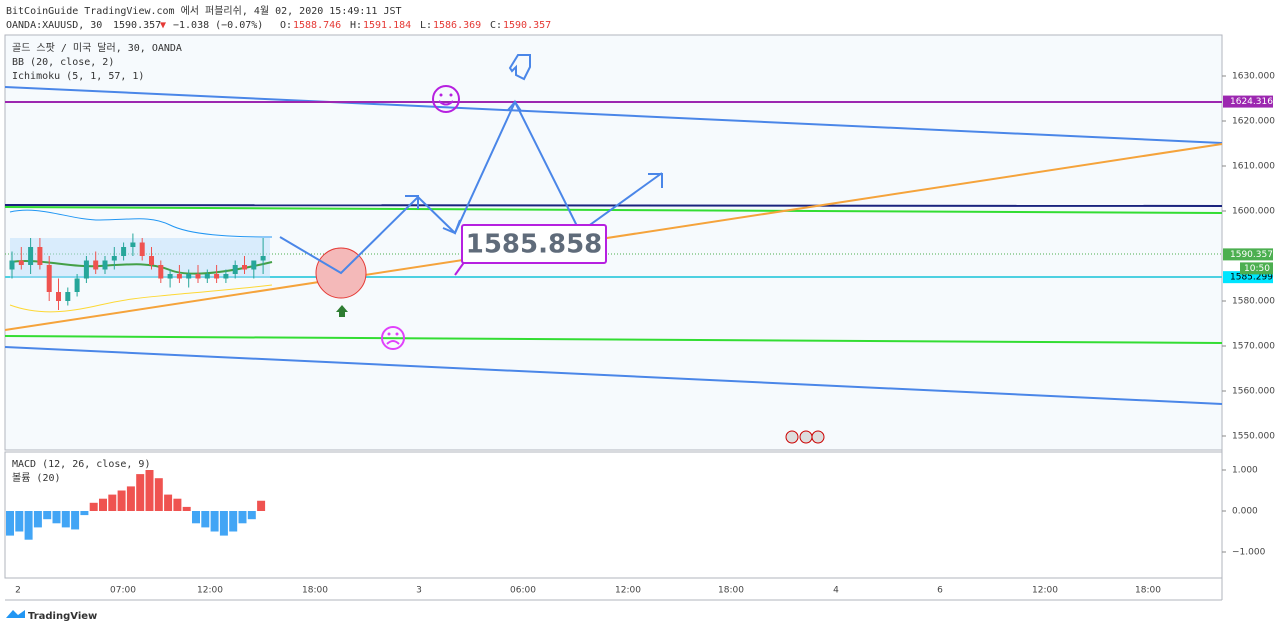 The image size is (1280, 630). I want to click on price-tag-label: 1590.357, so click(1251, 255).